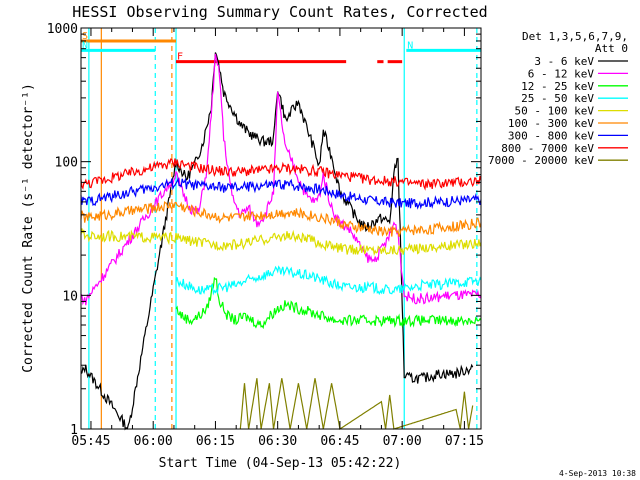  What do you see at coordinates (551, 123) in the screenshot?
I see `legend-label-100-300-kev: 100 - 300 keV` at bounding box center [551, 123].